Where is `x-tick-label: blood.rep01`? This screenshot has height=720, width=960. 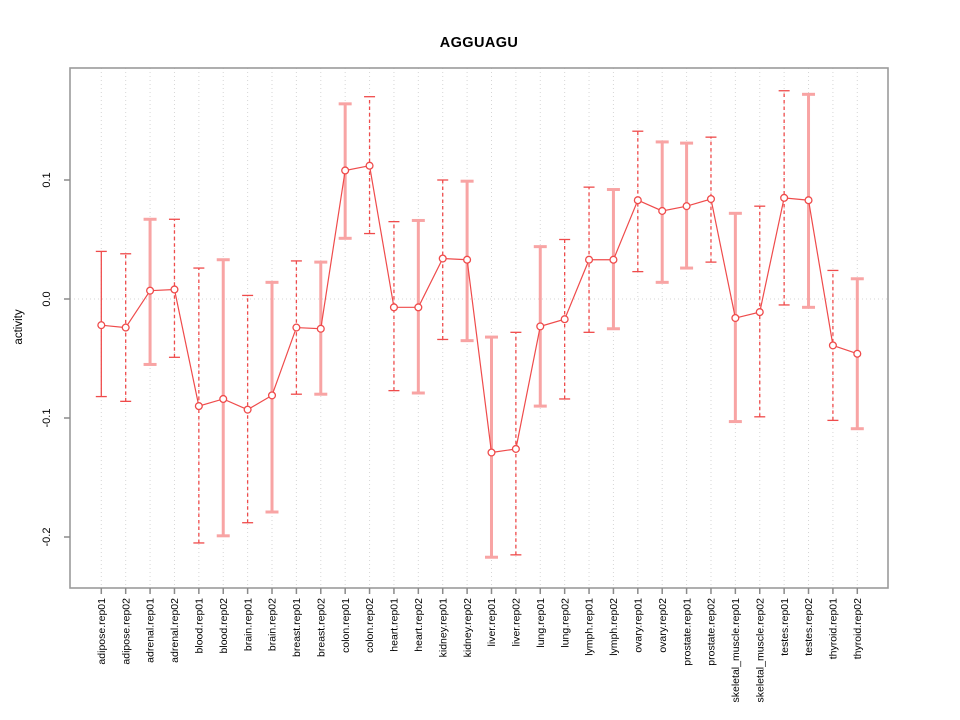
x-tick-label: blood.rep01 is located at coordinates (200, 626).